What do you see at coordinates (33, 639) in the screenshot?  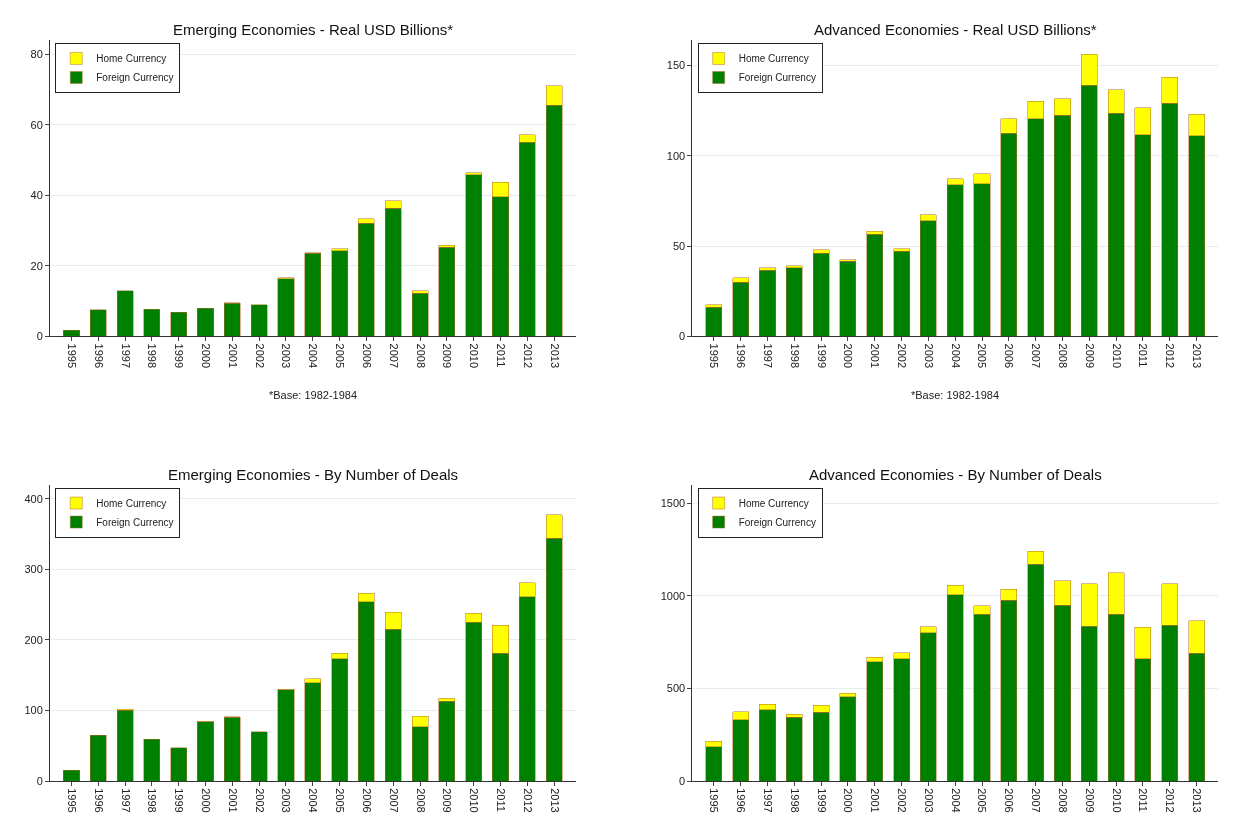 I see `y-tick-label: 200` at bounding box center [33, 639].